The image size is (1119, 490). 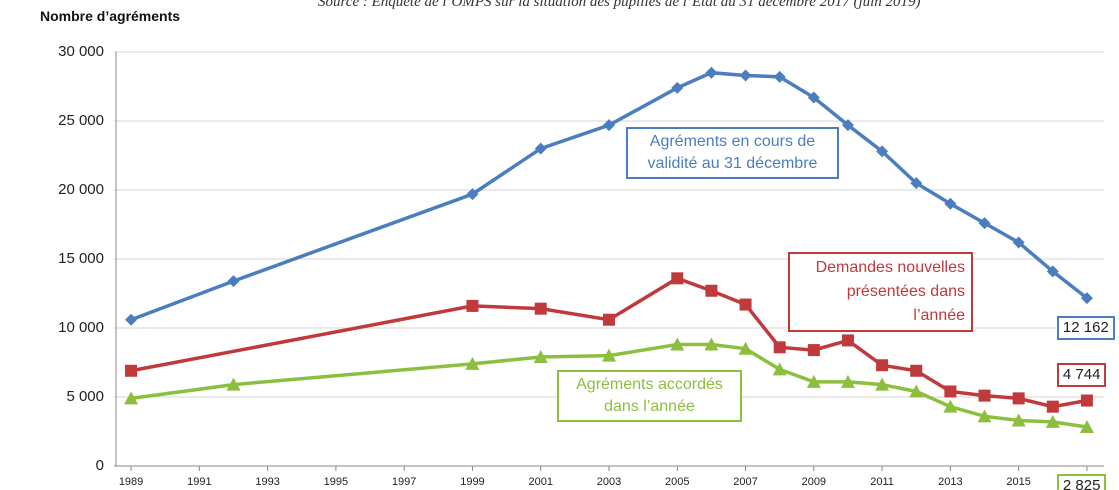 I want to click on x-tick-label: 2011, so click(x=882, y=482).